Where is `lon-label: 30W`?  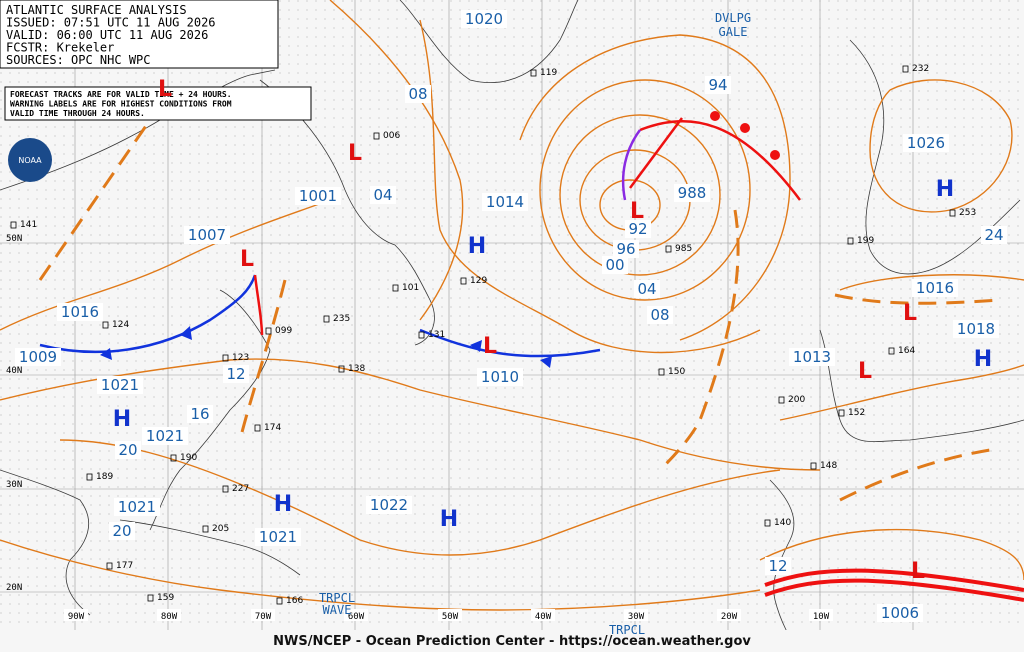
lon-label: 30W is located at coordinates (636, 617).